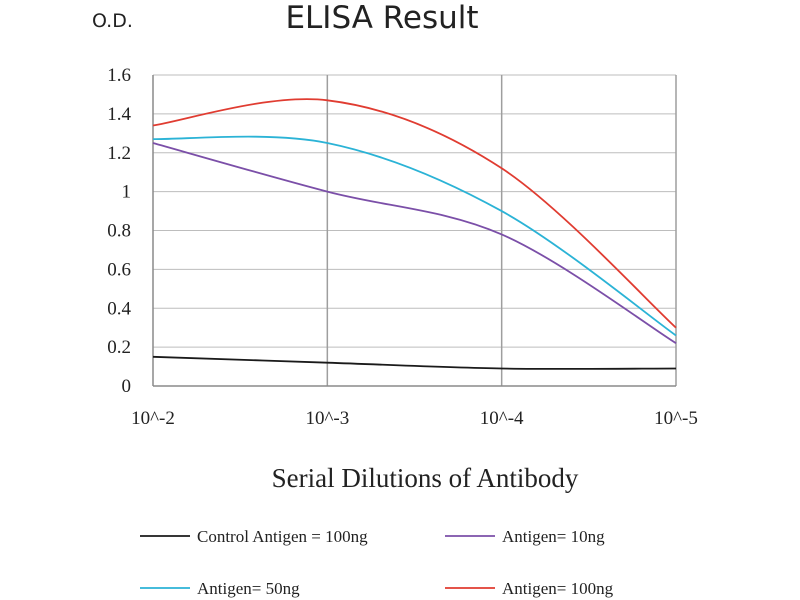 The height and width of the screenshot is (600, 800). What do you see at coordinates (248, 588) in the screenshot?
I see `legend-label: Antigen= 50ng` at bounding box center [248, 588].